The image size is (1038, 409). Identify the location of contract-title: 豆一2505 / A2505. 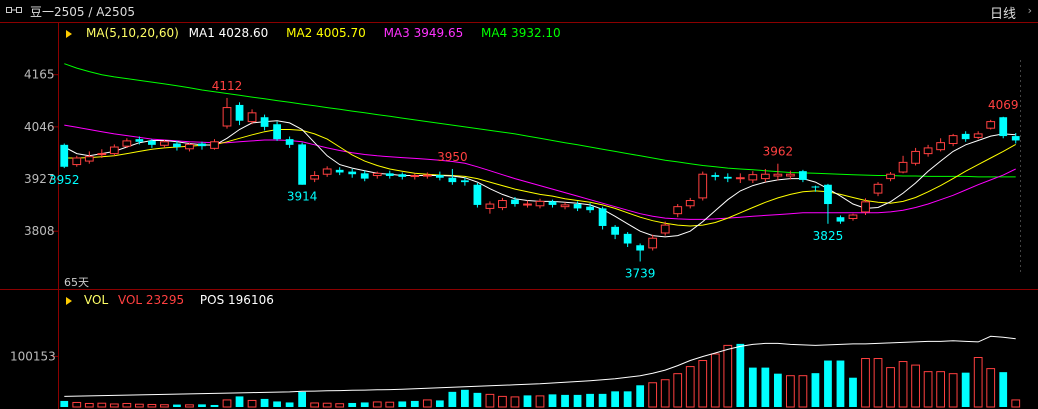
(82, 12).